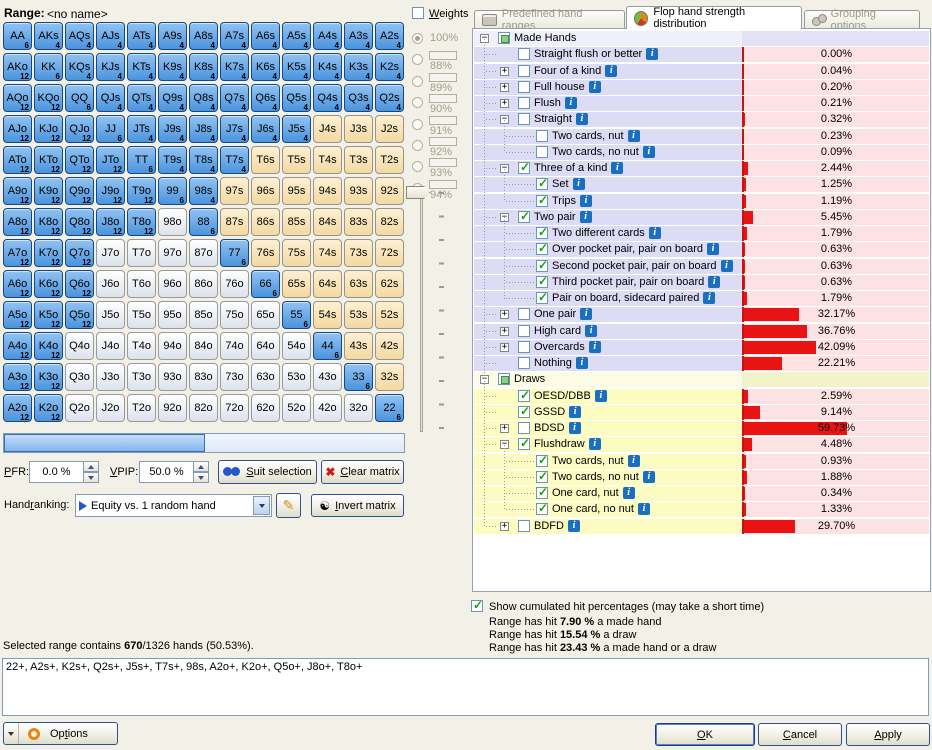  What do you see at coordinates (203, 346) in the screenshot?
I see `hand-cell-84o: 84o` at bounding box center [203, 346].